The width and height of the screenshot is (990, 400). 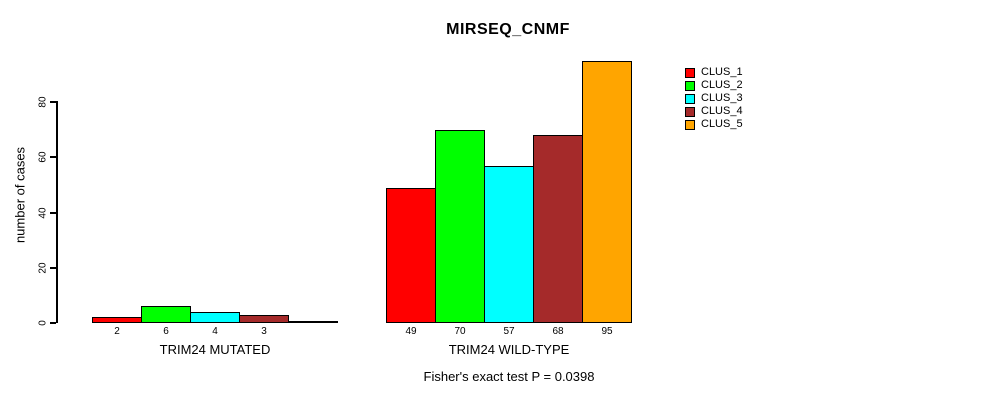 I want to click on chart-title: MIRSEQ_CNMF, so click(x=508, y=29).